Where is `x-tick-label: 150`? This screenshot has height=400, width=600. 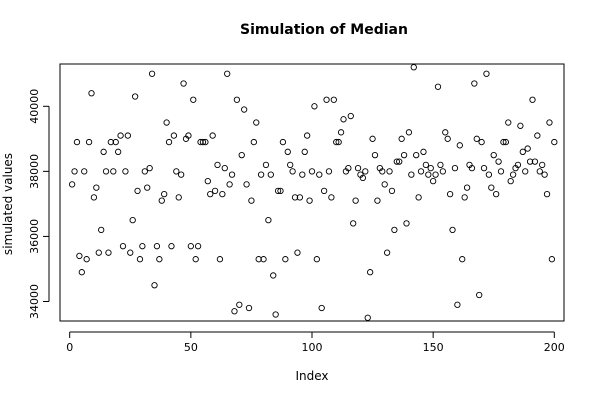
x-tick-label: 150 is located at coordinates (433, 347).